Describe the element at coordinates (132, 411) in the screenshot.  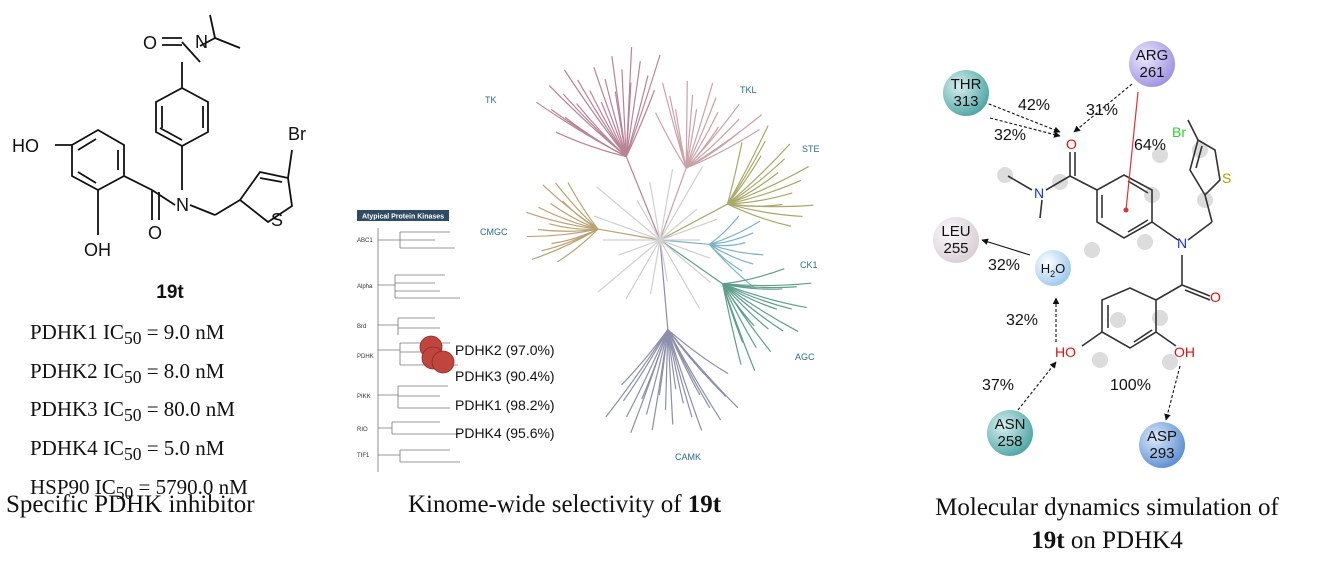
I see `ic50-row-pdhk3: PDHK3 IC50 = 80.0 nM` at that location.